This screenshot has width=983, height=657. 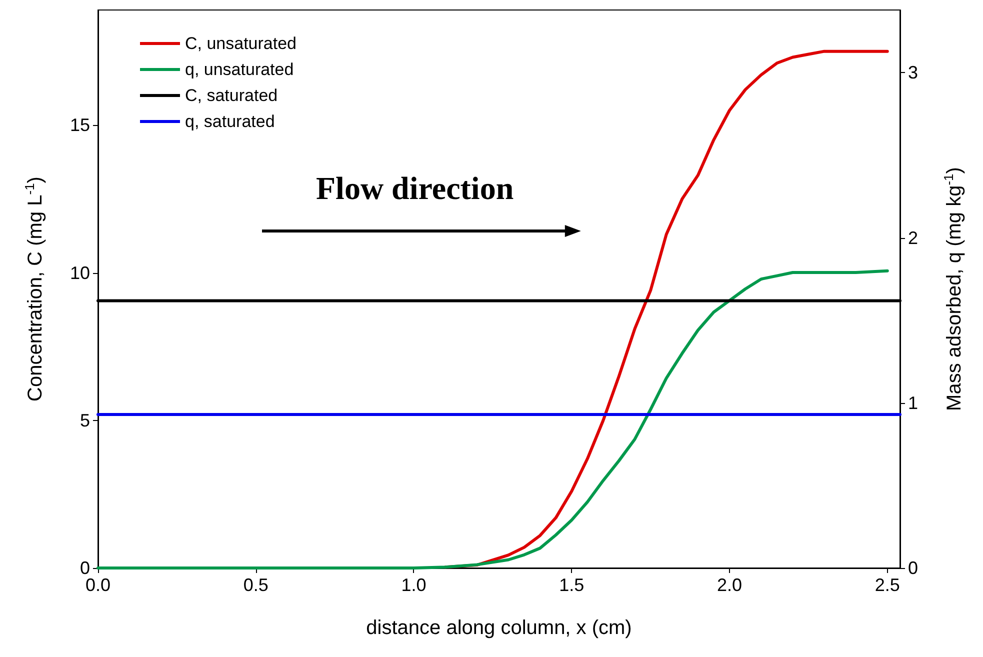 I want to click on legend-label: C, unsaturated, so click(x=241, y=43).